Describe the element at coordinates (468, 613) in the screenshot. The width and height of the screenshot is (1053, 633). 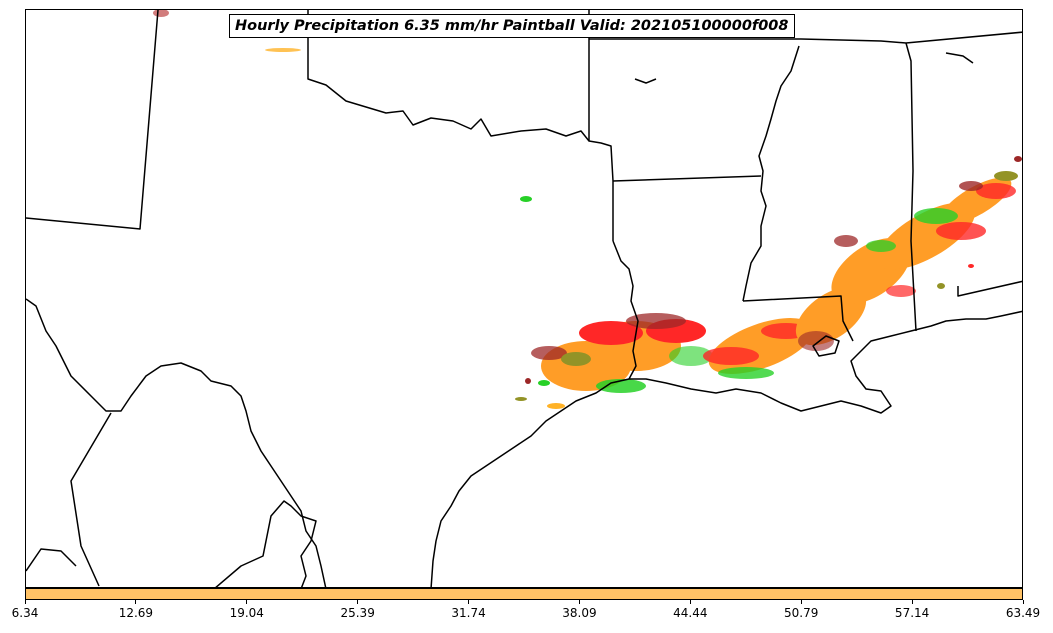
I see `colorbar-tick-label: 31.74` at that location.